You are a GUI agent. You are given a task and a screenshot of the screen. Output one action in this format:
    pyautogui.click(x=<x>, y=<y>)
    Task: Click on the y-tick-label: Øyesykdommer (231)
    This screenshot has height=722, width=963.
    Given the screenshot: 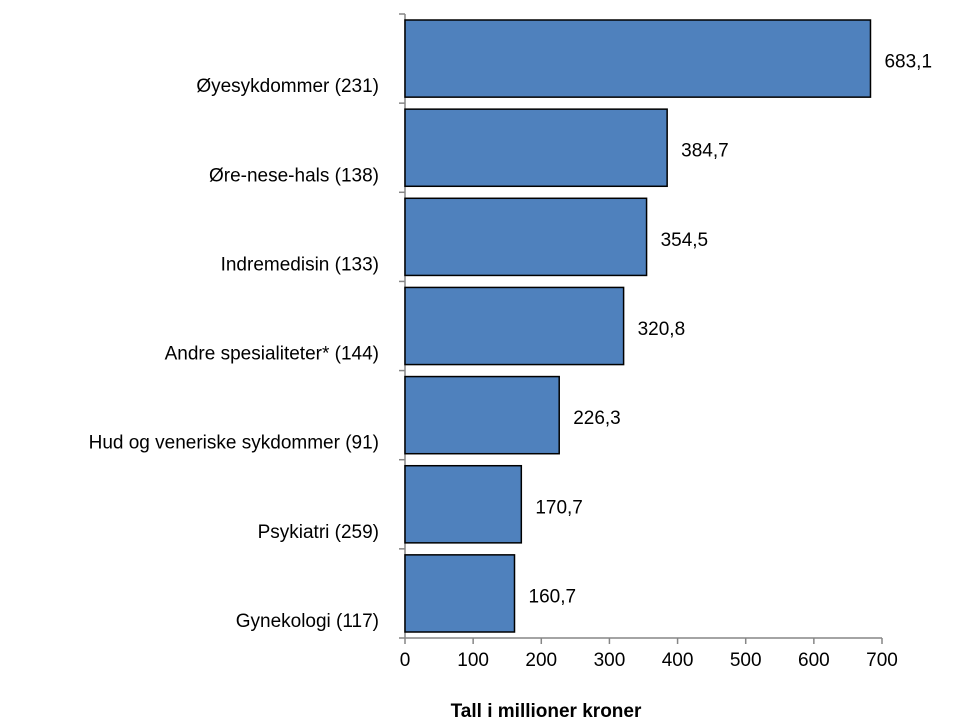 What is the action you would take?
    pyautogui.click(x=287, y=86)
    